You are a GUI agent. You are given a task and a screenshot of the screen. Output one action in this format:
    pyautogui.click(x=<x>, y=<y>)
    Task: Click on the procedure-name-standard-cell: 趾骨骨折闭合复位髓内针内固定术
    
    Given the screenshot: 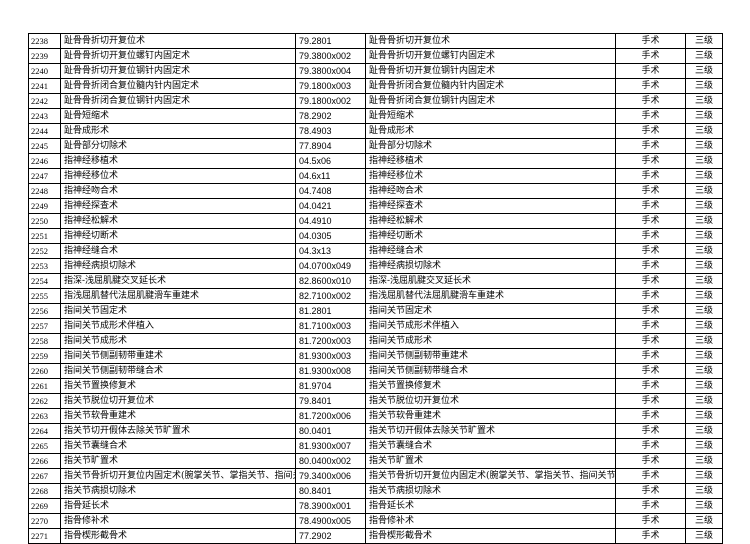 What is the action you would take?
    pyautogui.click(x=490, y=86)
    